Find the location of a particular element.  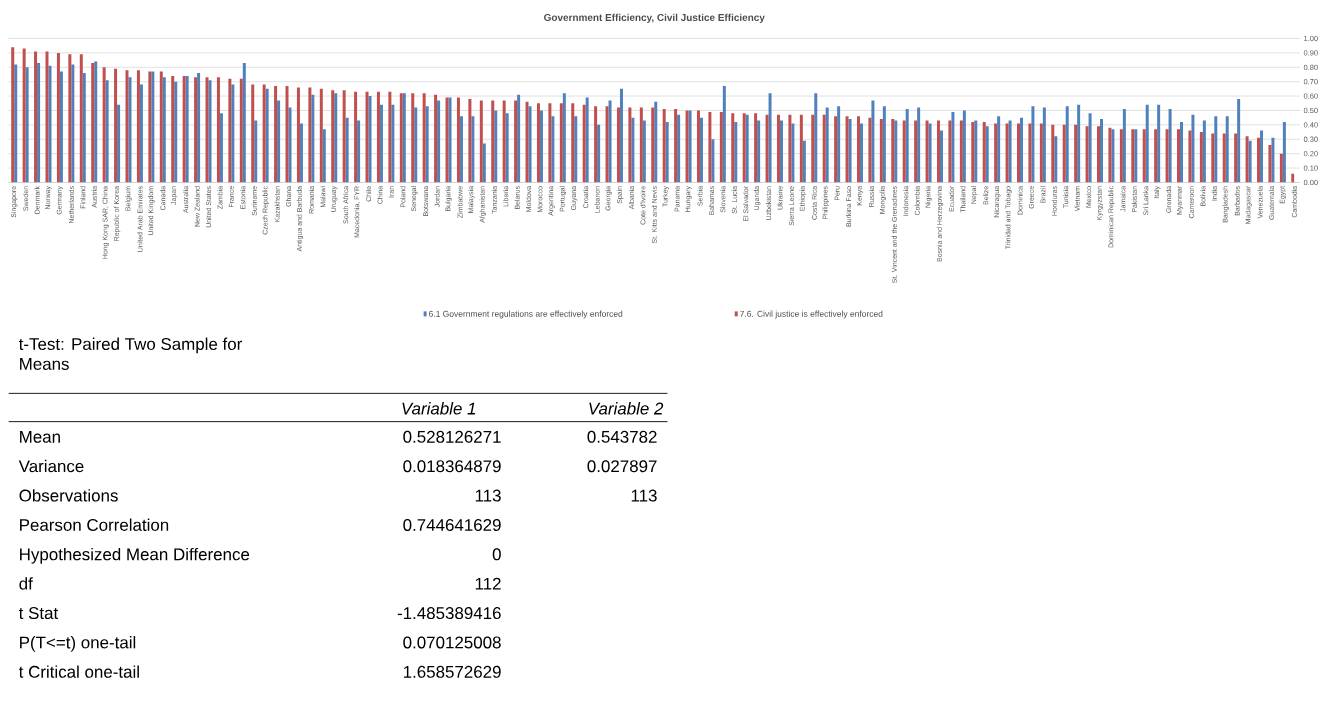

category-label: Pearson Correlation is located at coordinates (94, 524).